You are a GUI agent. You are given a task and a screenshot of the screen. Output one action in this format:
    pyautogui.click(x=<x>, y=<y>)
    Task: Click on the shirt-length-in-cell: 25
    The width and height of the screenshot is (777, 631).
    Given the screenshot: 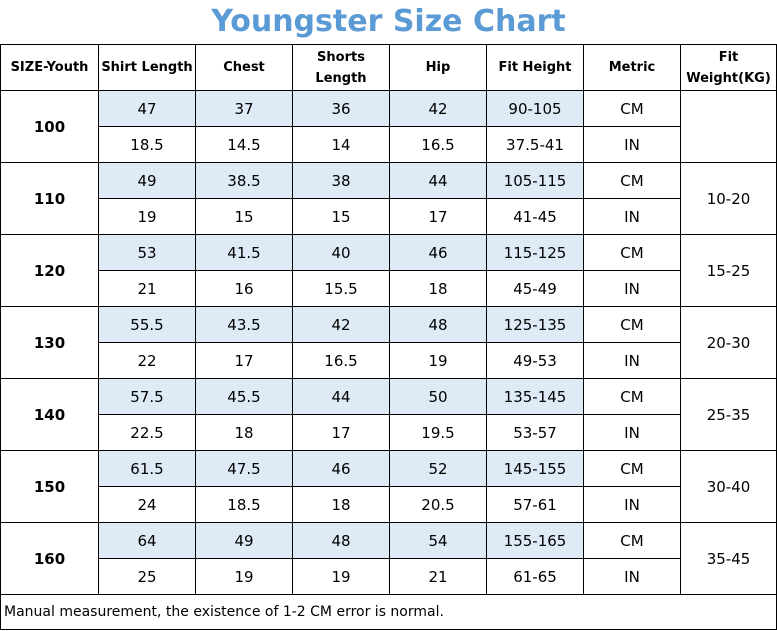 What is the action you would take?
    pyautogui.click(x=147, y=576)
    